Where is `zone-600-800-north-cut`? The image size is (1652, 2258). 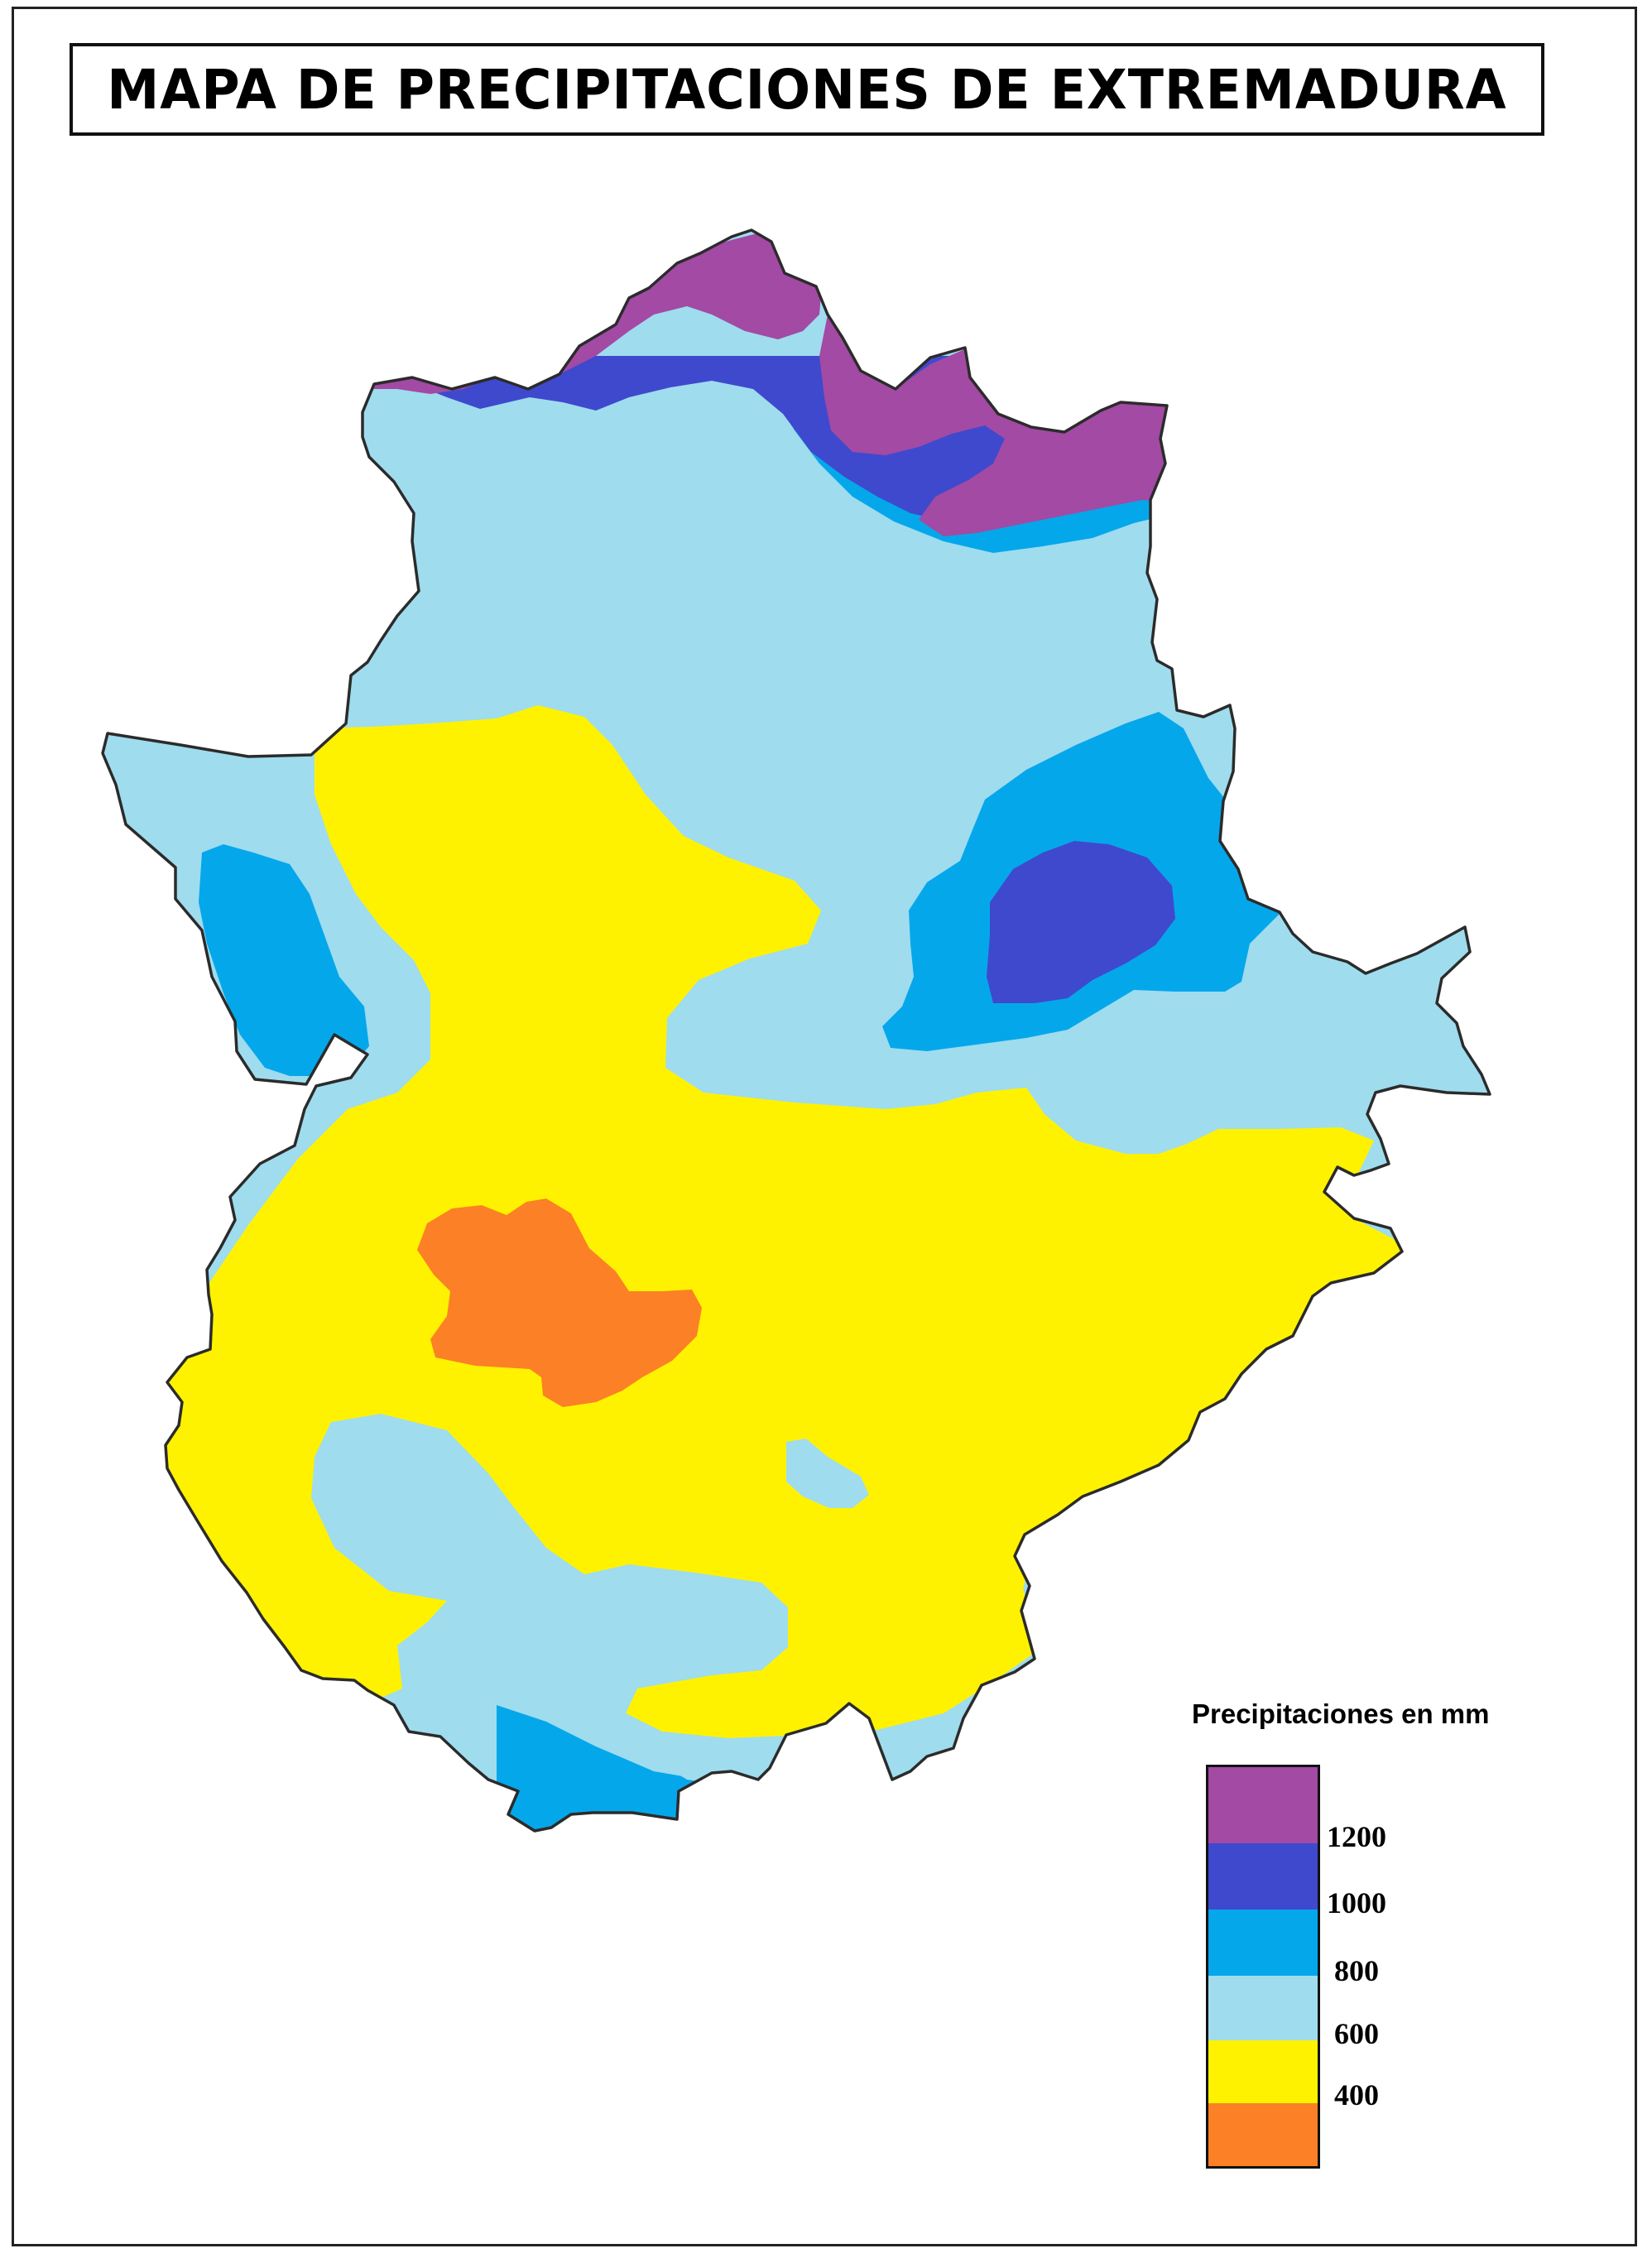 zone-600-800-north-cut is located at coordinates (790, 546).